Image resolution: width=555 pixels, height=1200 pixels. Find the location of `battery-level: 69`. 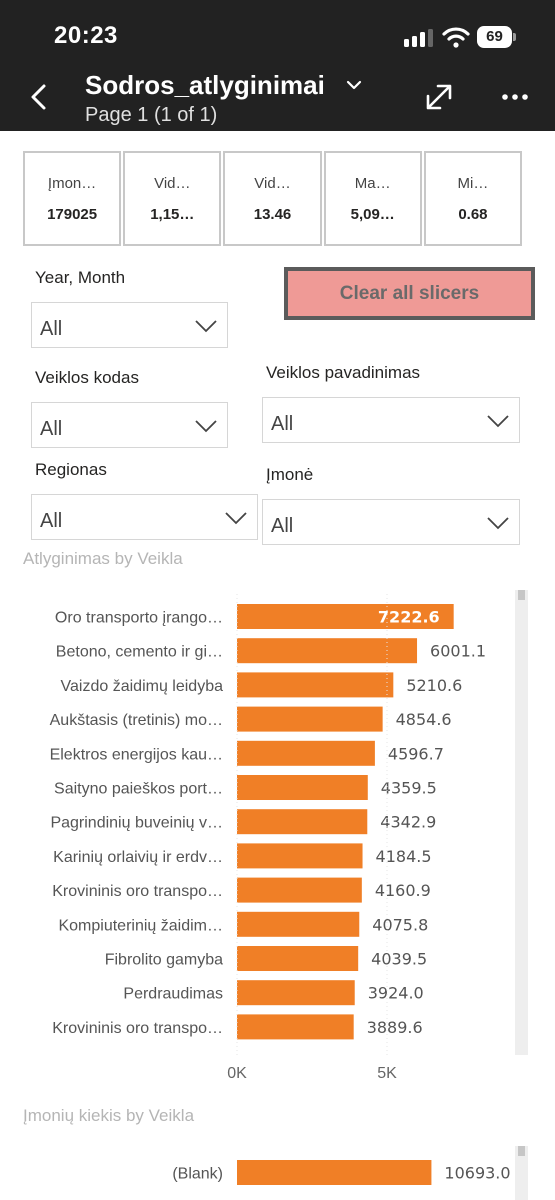

battery-level: 69 is located at coordinates (494, 37).